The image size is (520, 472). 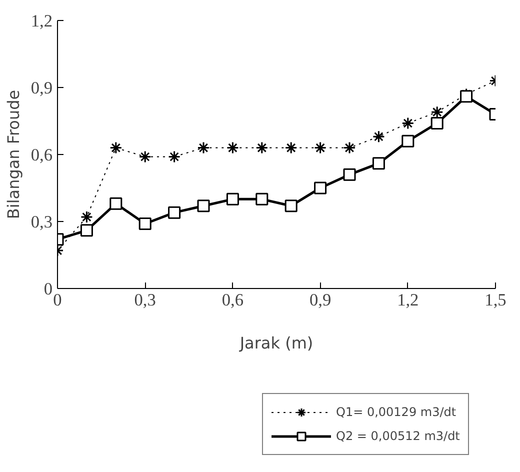 I want to click on y-tick-label: 1,2, so click(x=41, y=21).